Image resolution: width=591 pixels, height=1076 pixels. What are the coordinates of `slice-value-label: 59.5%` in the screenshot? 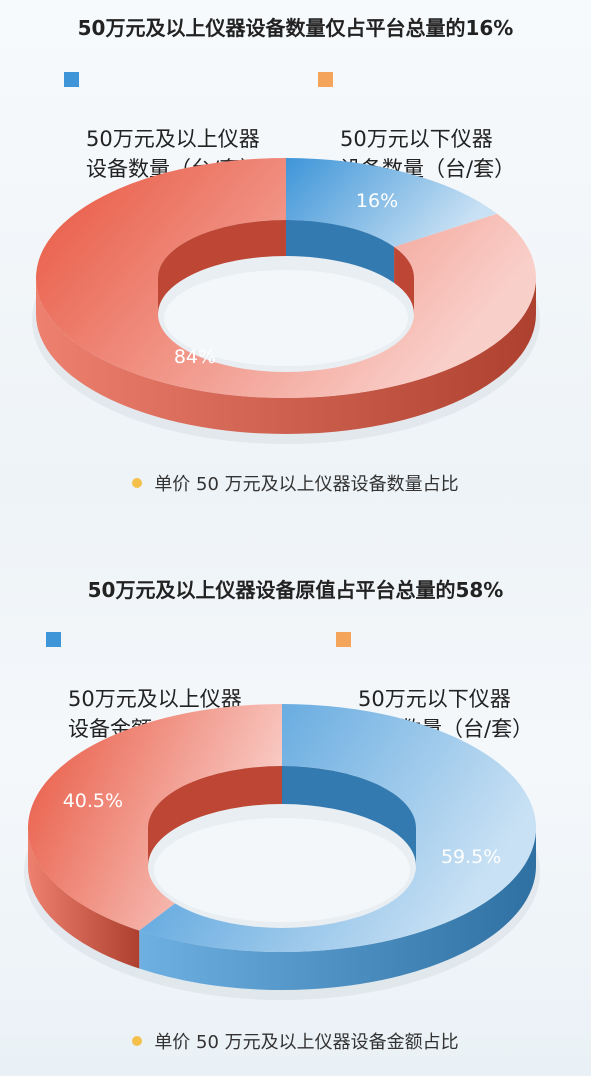 It's located at (471, 857).